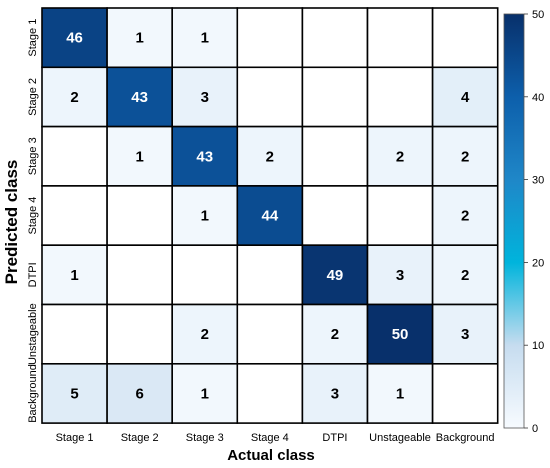 This screenshot has height=468, width=550. I want to click on colorbar-tick-label: 20, so click(538, 263).